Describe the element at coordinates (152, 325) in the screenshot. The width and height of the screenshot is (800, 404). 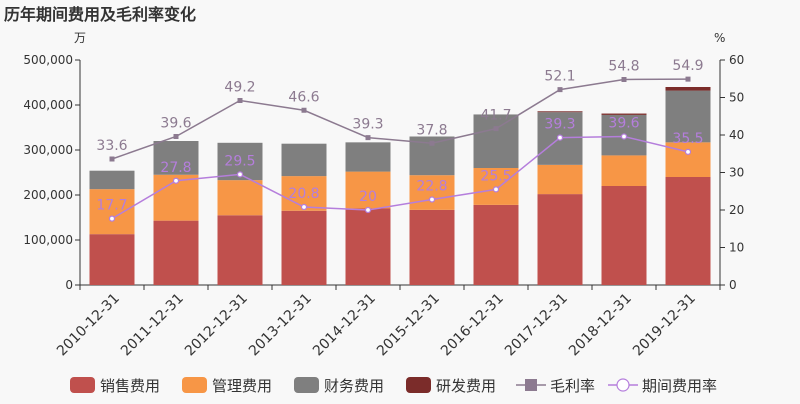
I see `x-tick-label: 2011-12-31` at that location.